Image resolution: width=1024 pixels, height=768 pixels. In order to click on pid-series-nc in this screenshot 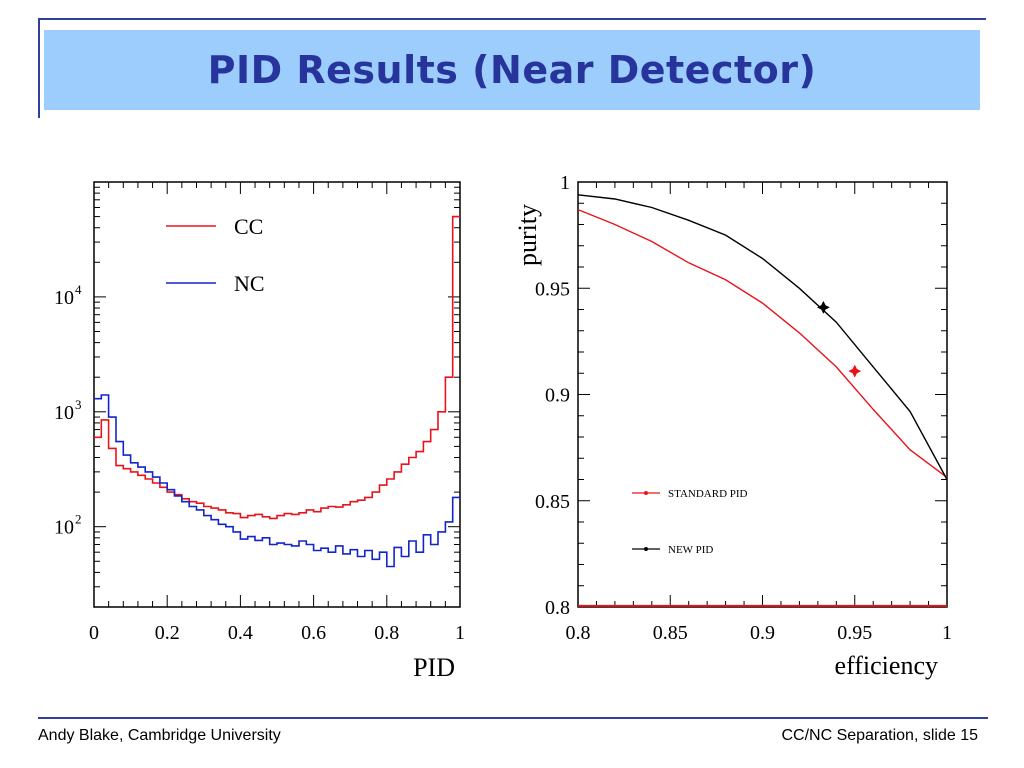, I will do `click(277, 481)`.